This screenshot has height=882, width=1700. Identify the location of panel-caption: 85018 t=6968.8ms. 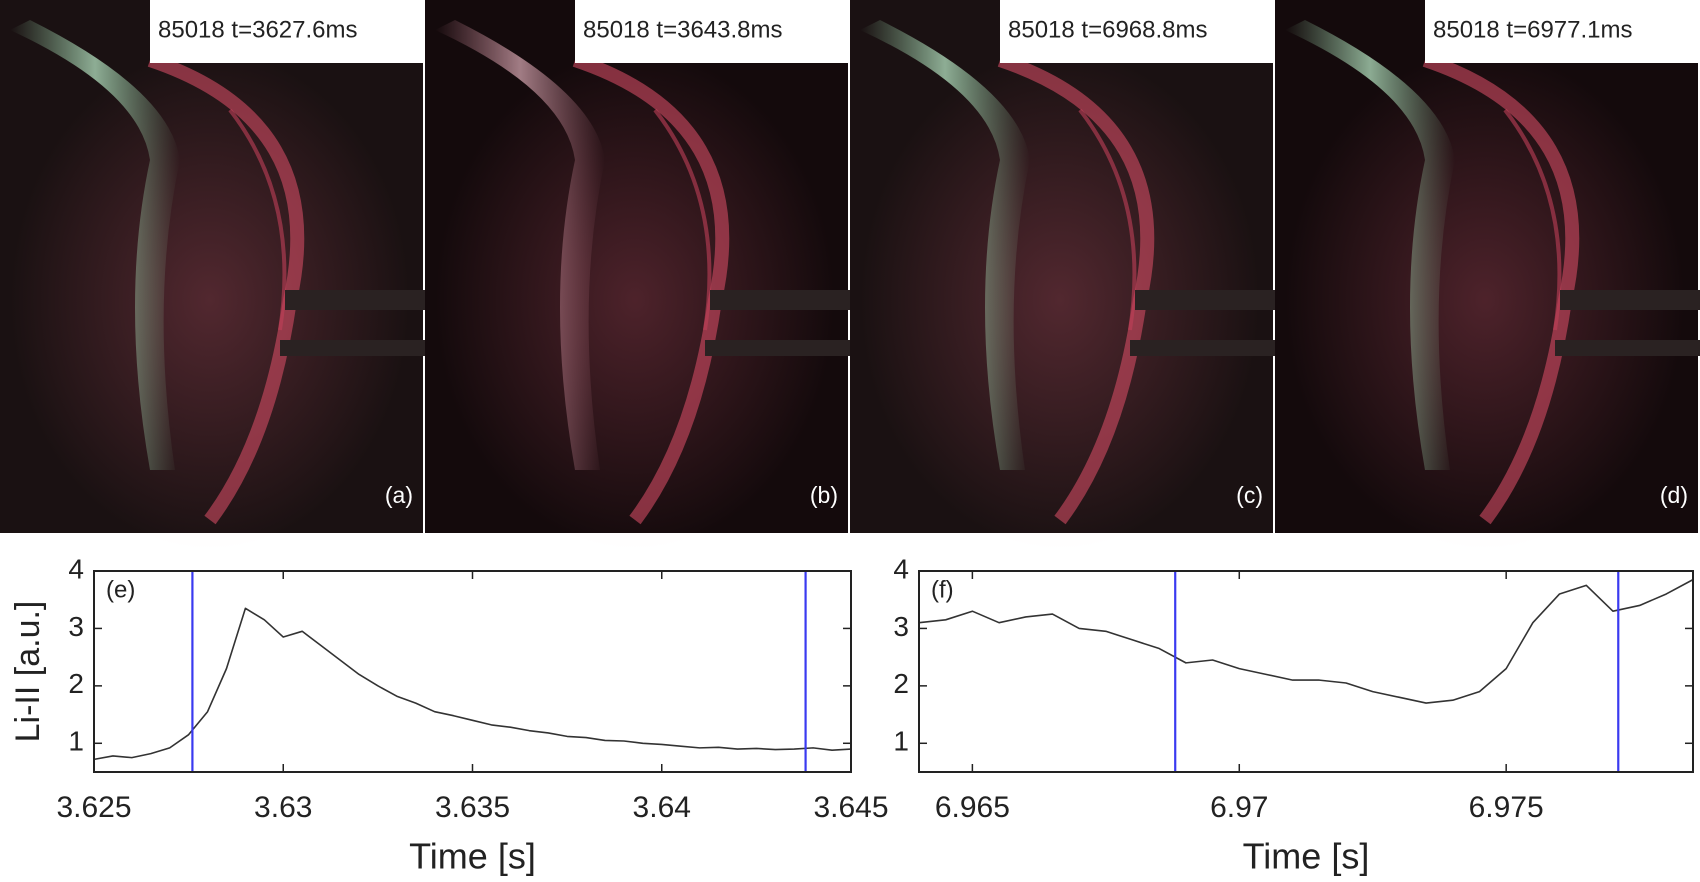
(1108, 29).